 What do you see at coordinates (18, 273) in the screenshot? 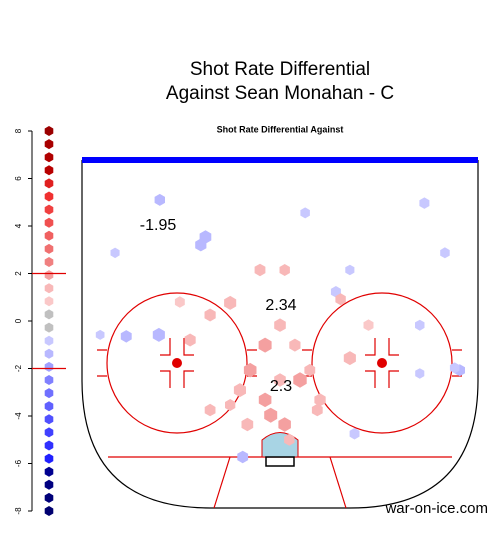
I see `legend-tick-label: 2` at bounding box center [18, 273].